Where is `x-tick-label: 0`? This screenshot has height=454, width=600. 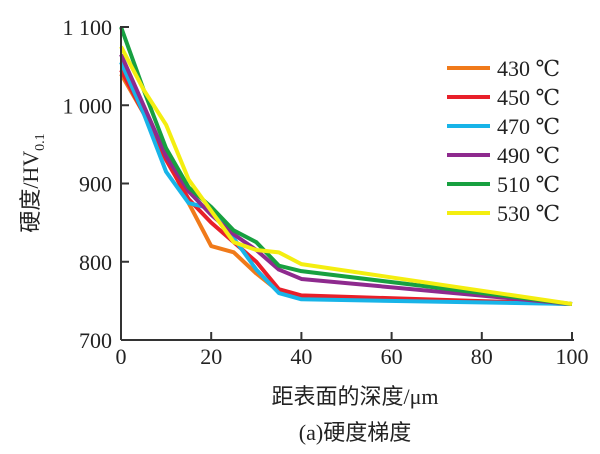 x-tick-label: 0 is located at coordinates (121, 356).